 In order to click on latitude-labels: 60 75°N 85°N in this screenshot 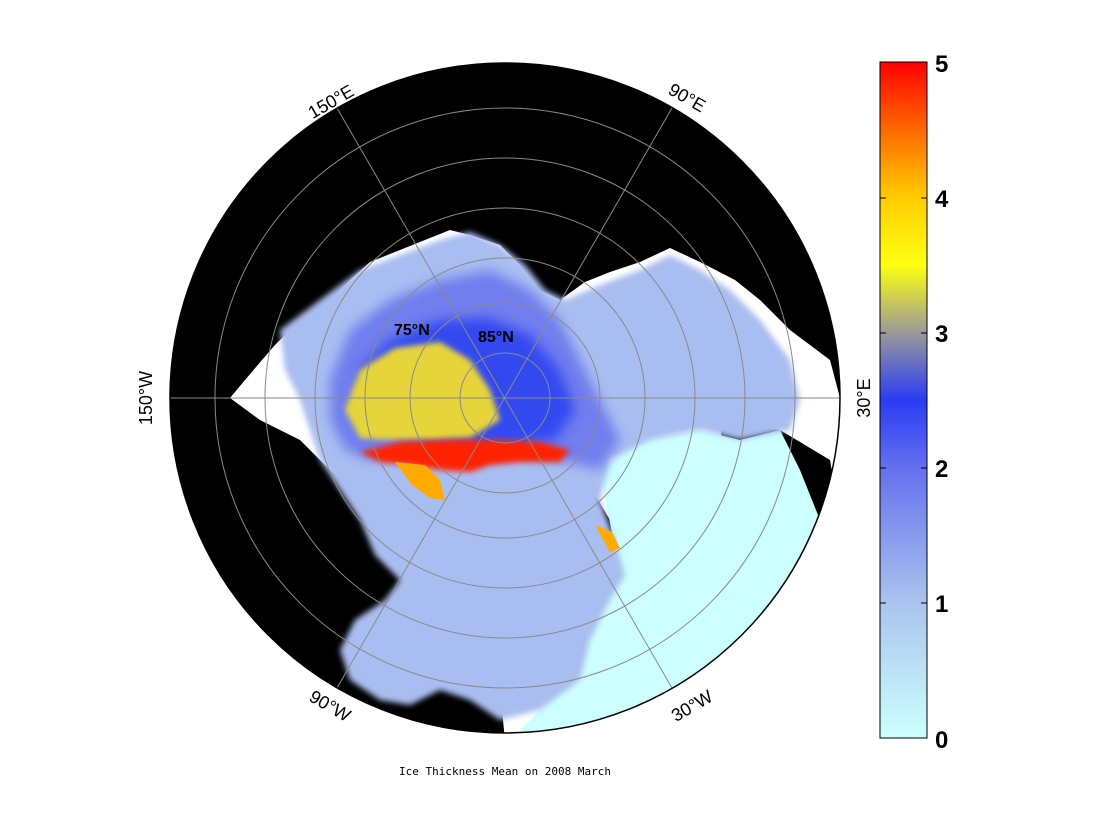, I will do `click(390, 300)`.